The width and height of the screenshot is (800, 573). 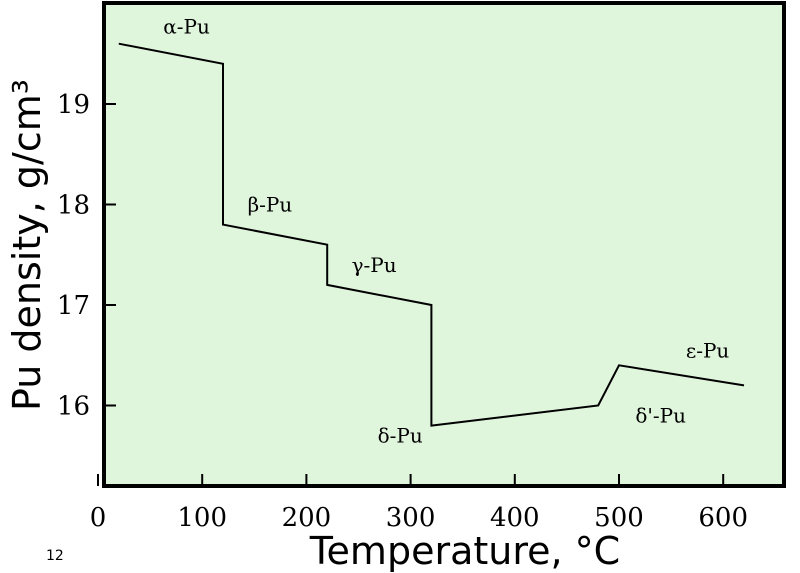 What do you see at coordinates (73, 306) in the screenshot?
I see `y-tick-label: 17` at bounding box center [73, 306].